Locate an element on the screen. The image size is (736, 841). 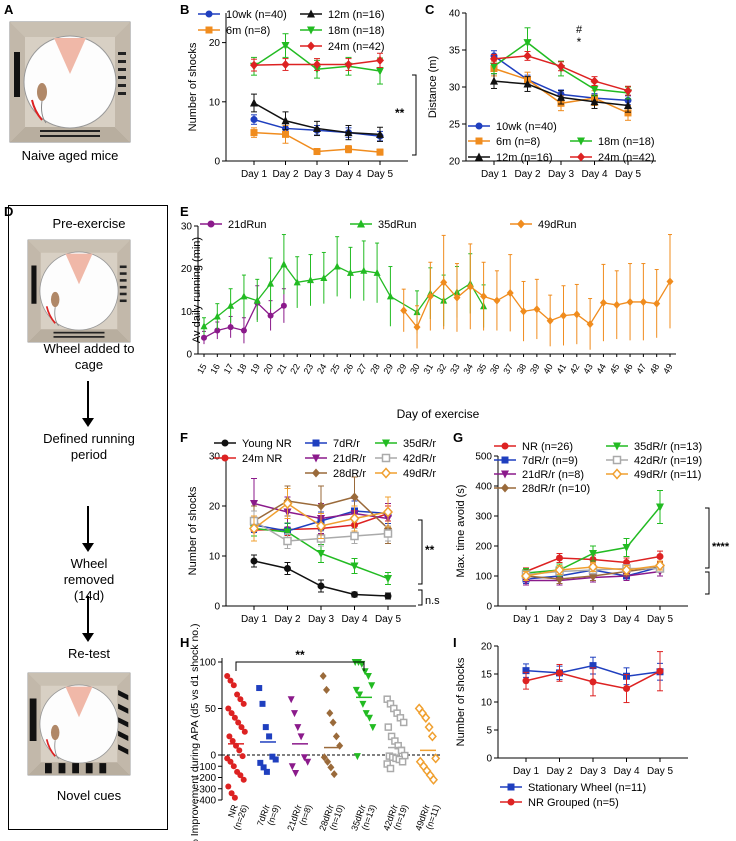
f-legend-label: 7dR/r is located at coordinates (346, 444).